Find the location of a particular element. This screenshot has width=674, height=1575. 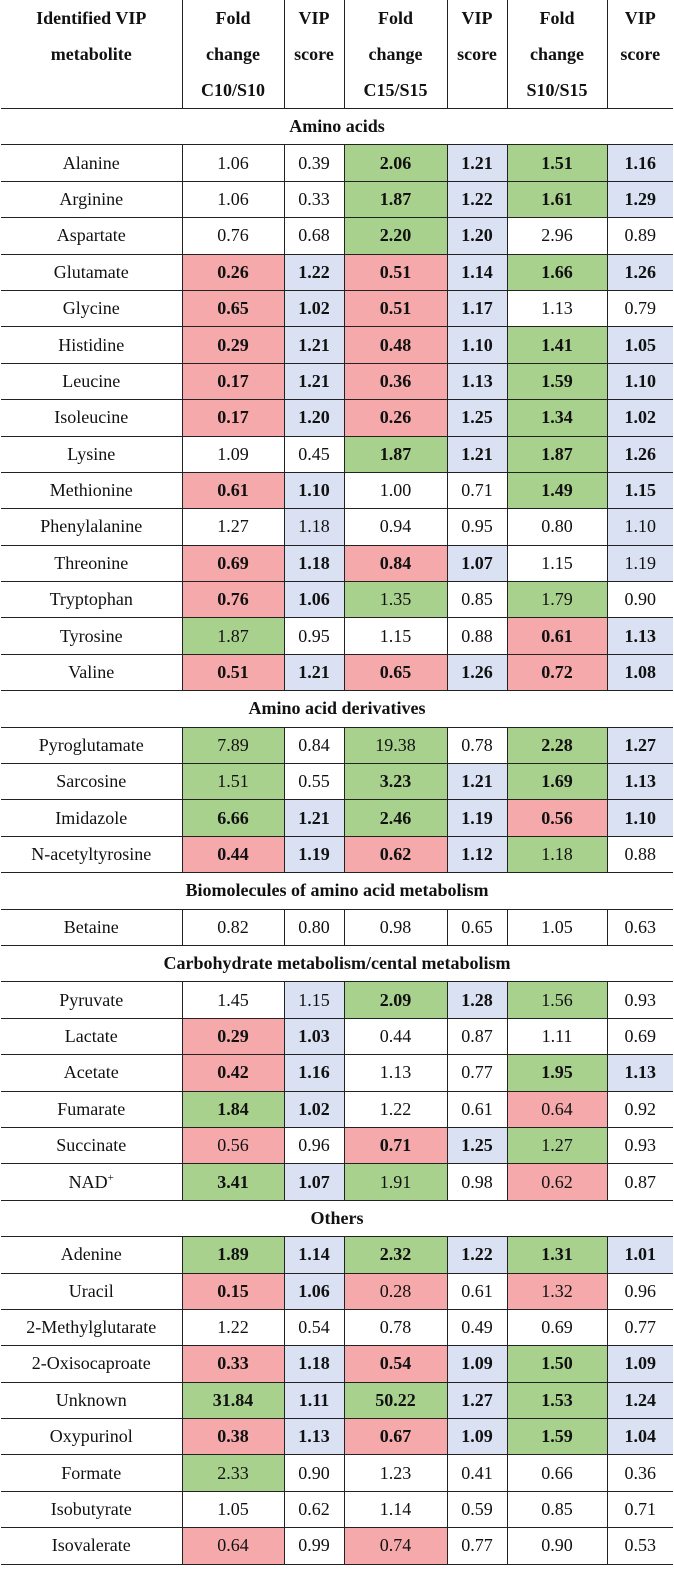

metabolite-name: Leucine is located at coordinates (92, 381).